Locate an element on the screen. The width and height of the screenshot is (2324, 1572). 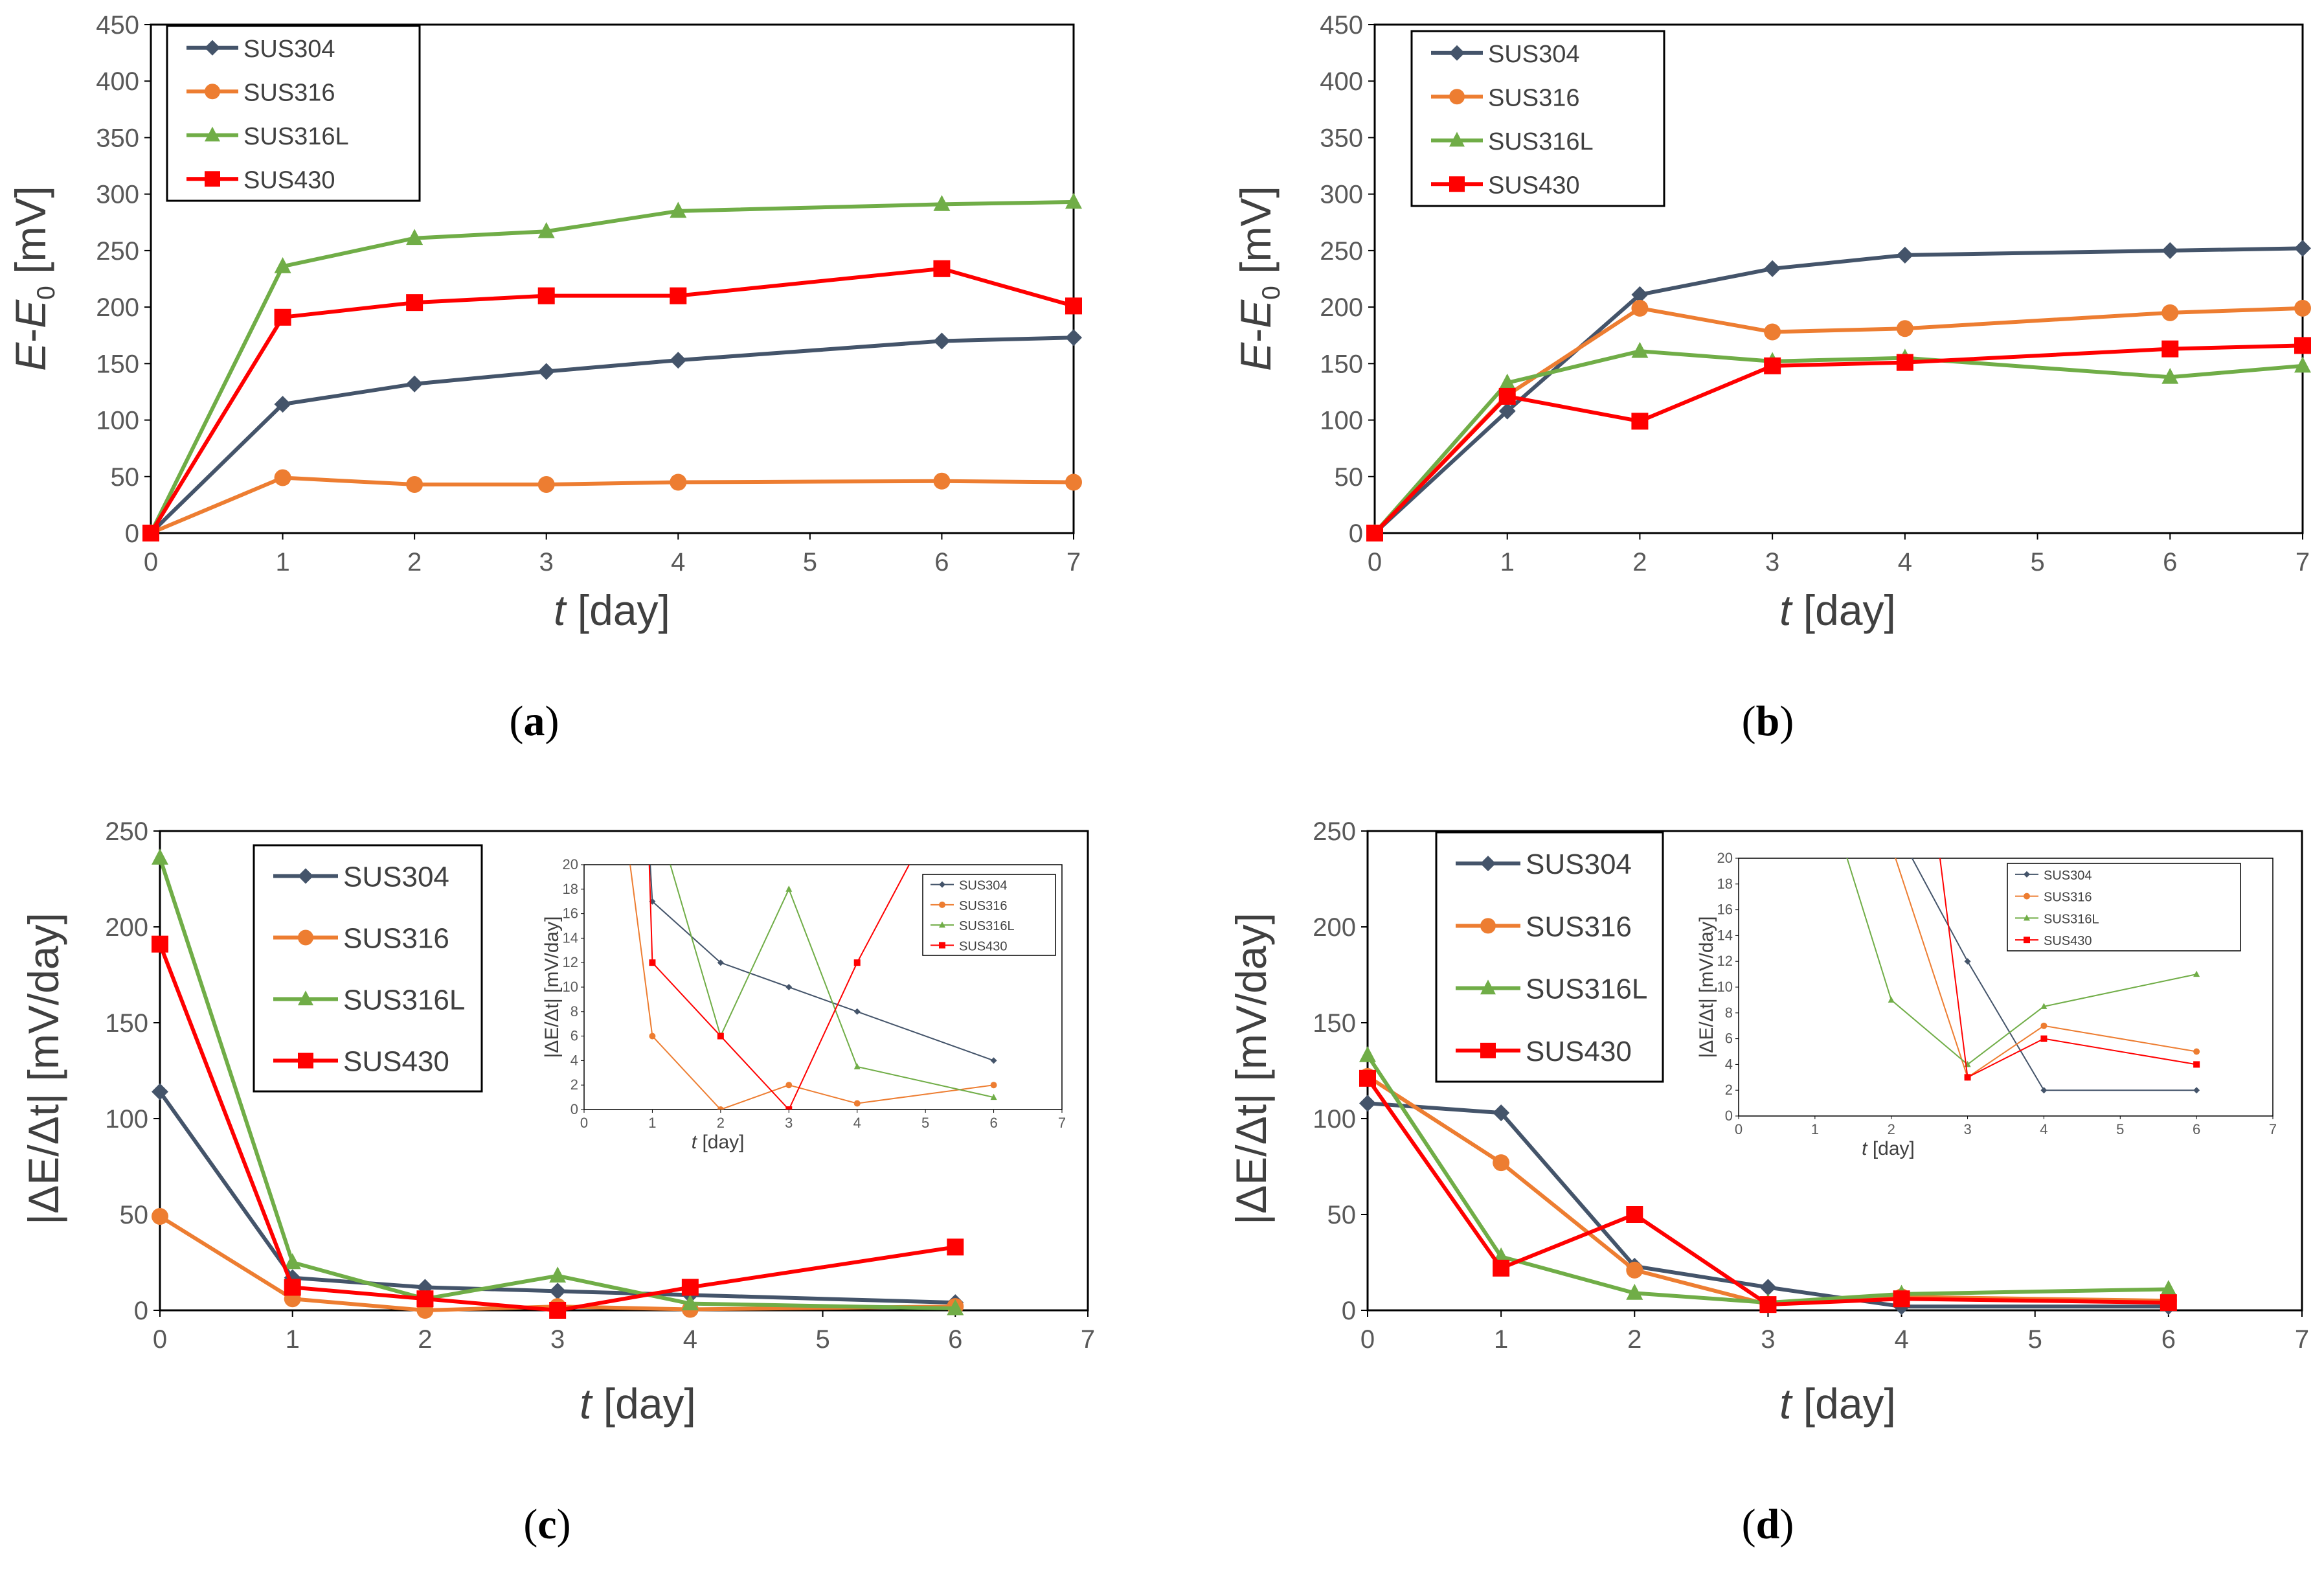
series-SUS316L is located at coordinates (2023, 962).